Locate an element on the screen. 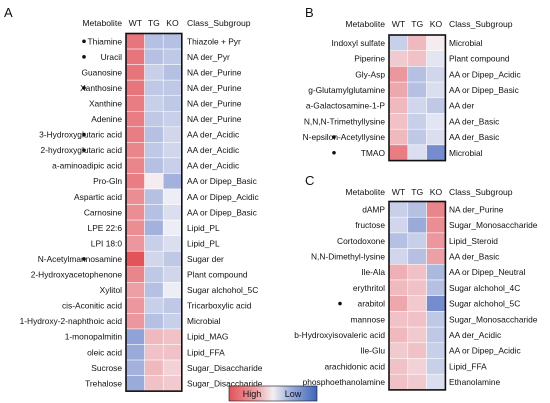 Image resolution: width=550 pixels, height=403 pixels. class-label: AA der is located at coordinates (461, 106).